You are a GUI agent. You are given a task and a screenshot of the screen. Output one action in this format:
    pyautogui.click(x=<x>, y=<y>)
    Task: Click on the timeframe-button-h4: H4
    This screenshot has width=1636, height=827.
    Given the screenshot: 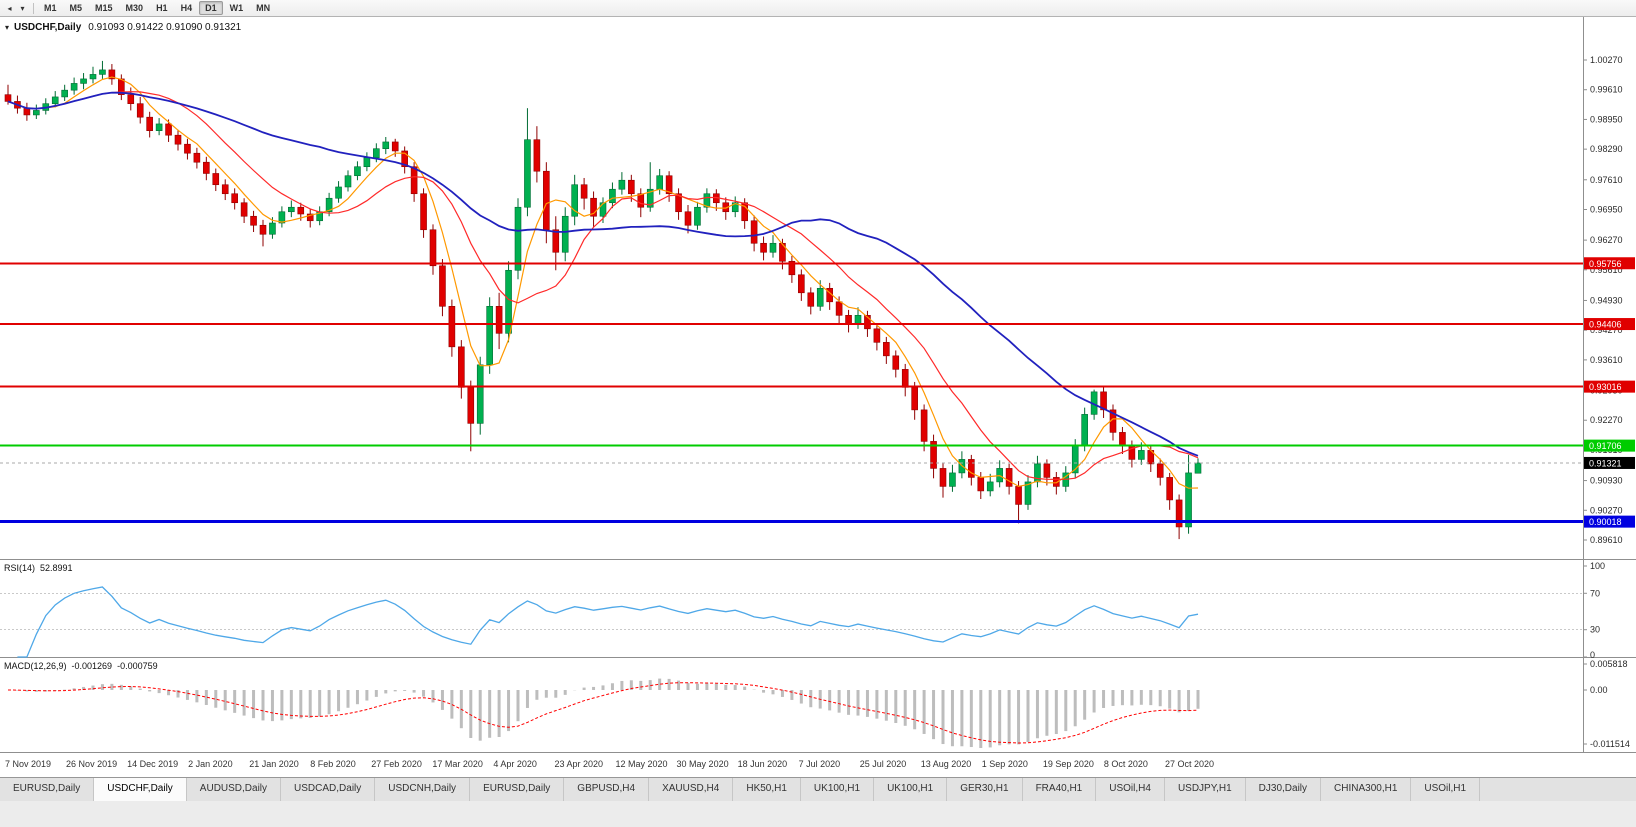 What is the action you would take?
    pyautogui.click(x=186, y=8)
    